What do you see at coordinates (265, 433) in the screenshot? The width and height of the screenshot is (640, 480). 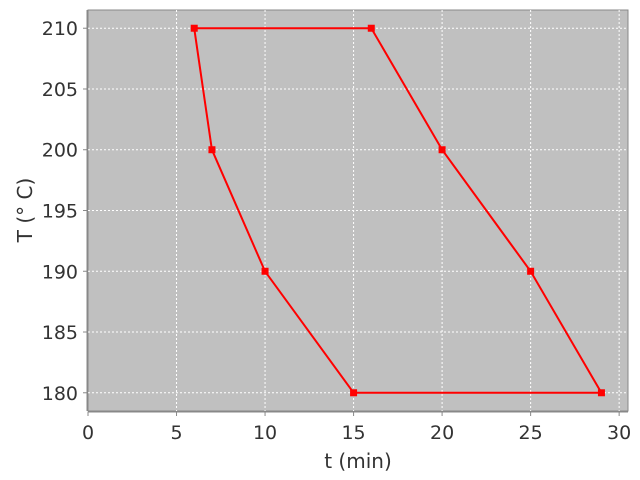 I see `x-tick-label: 10` at bounding box center [265, 433].